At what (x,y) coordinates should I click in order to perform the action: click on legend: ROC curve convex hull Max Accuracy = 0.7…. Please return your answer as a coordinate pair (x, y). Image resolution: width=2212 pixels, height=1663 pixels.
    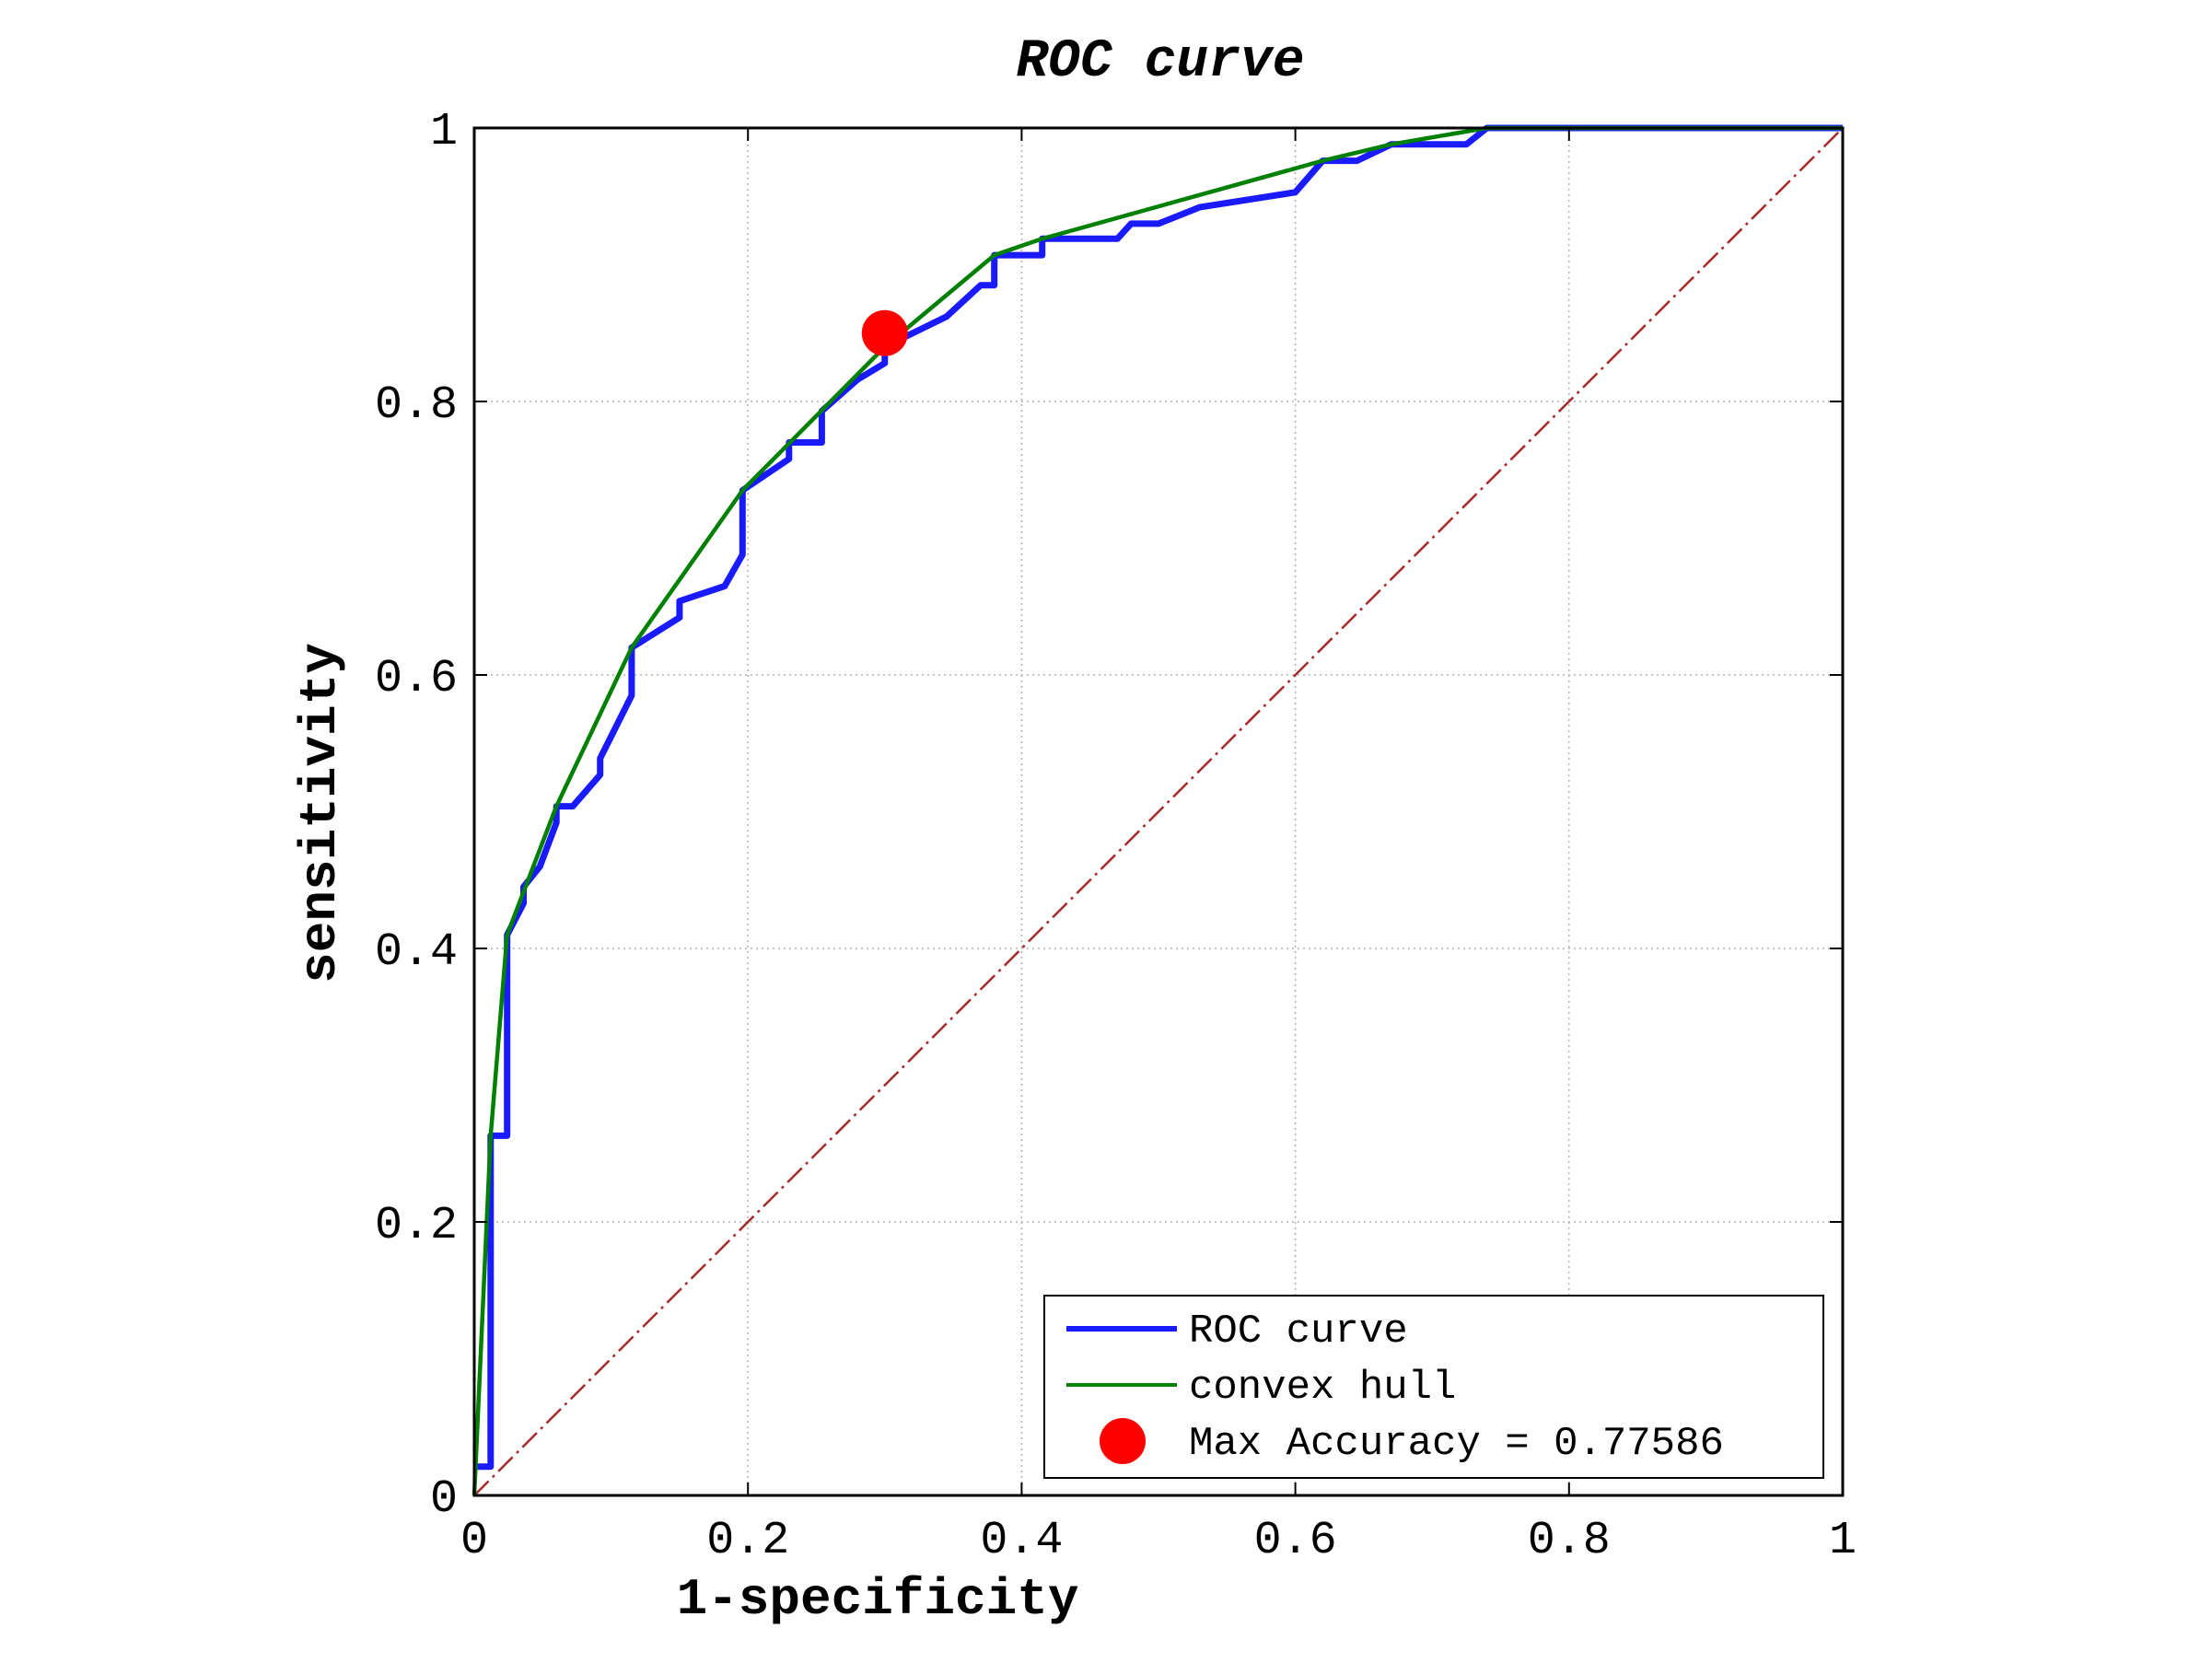
    Looking at the image, I should click on (1434, 1387).